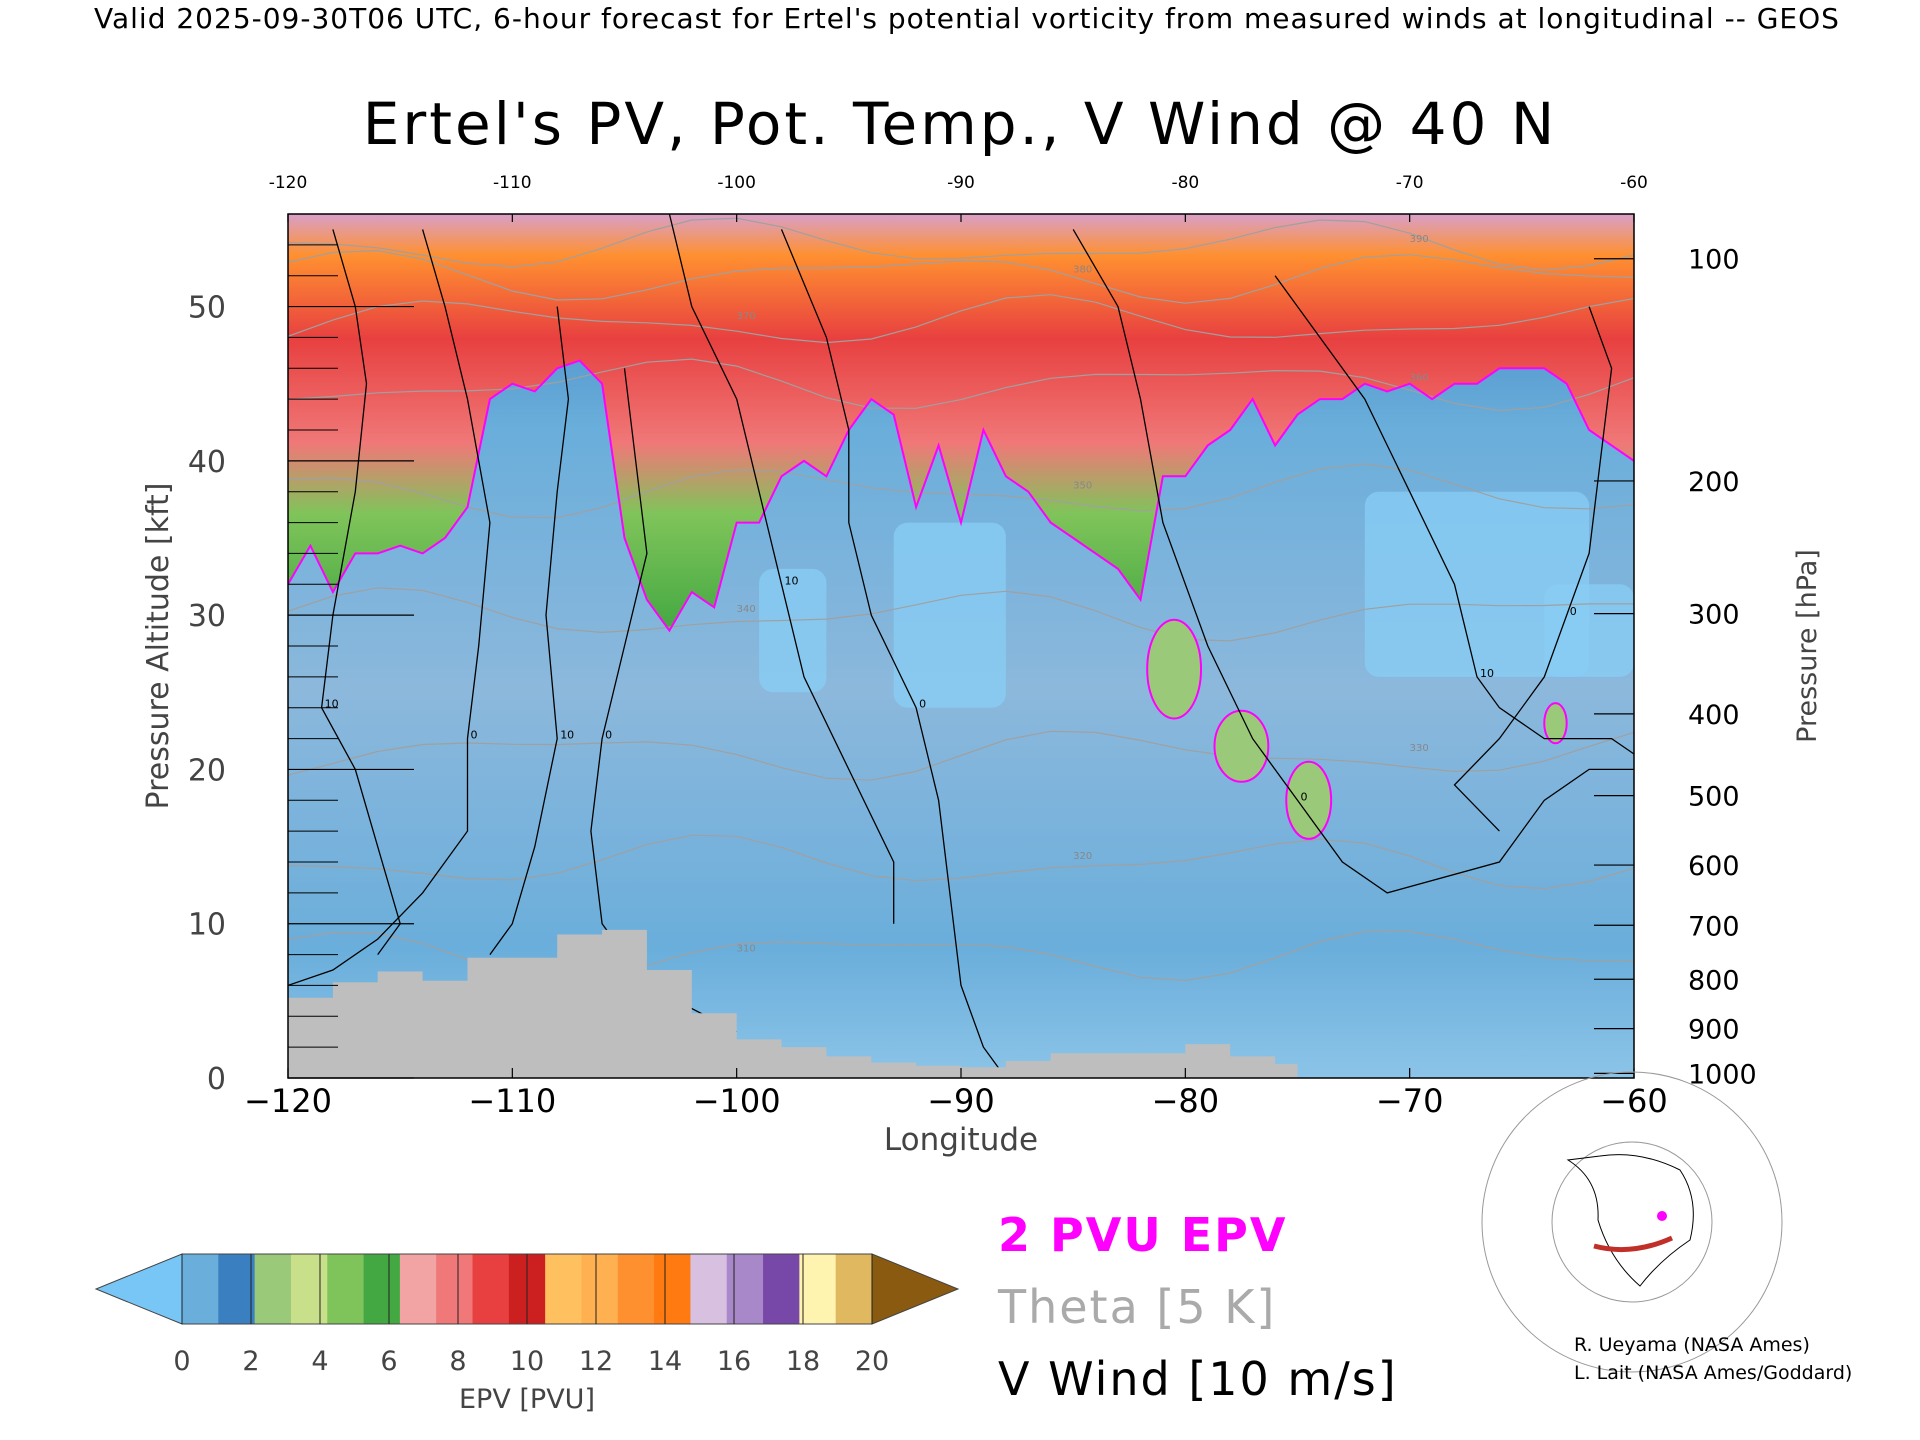  I want to click on inset-latitude-circle, so click(1632, 1222).